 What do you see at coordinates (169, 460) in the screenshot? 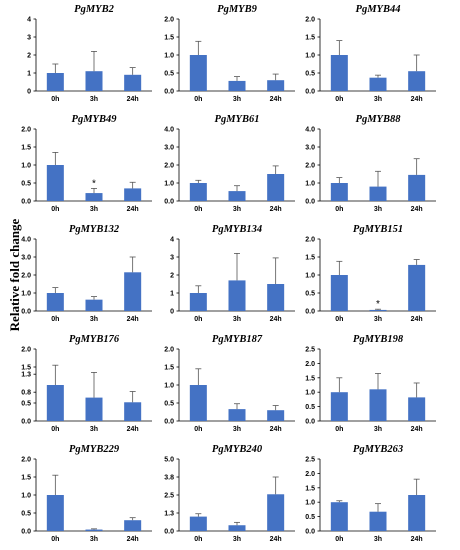
I see `y-tick-label: 5.0` at bounding box center [169, 460].